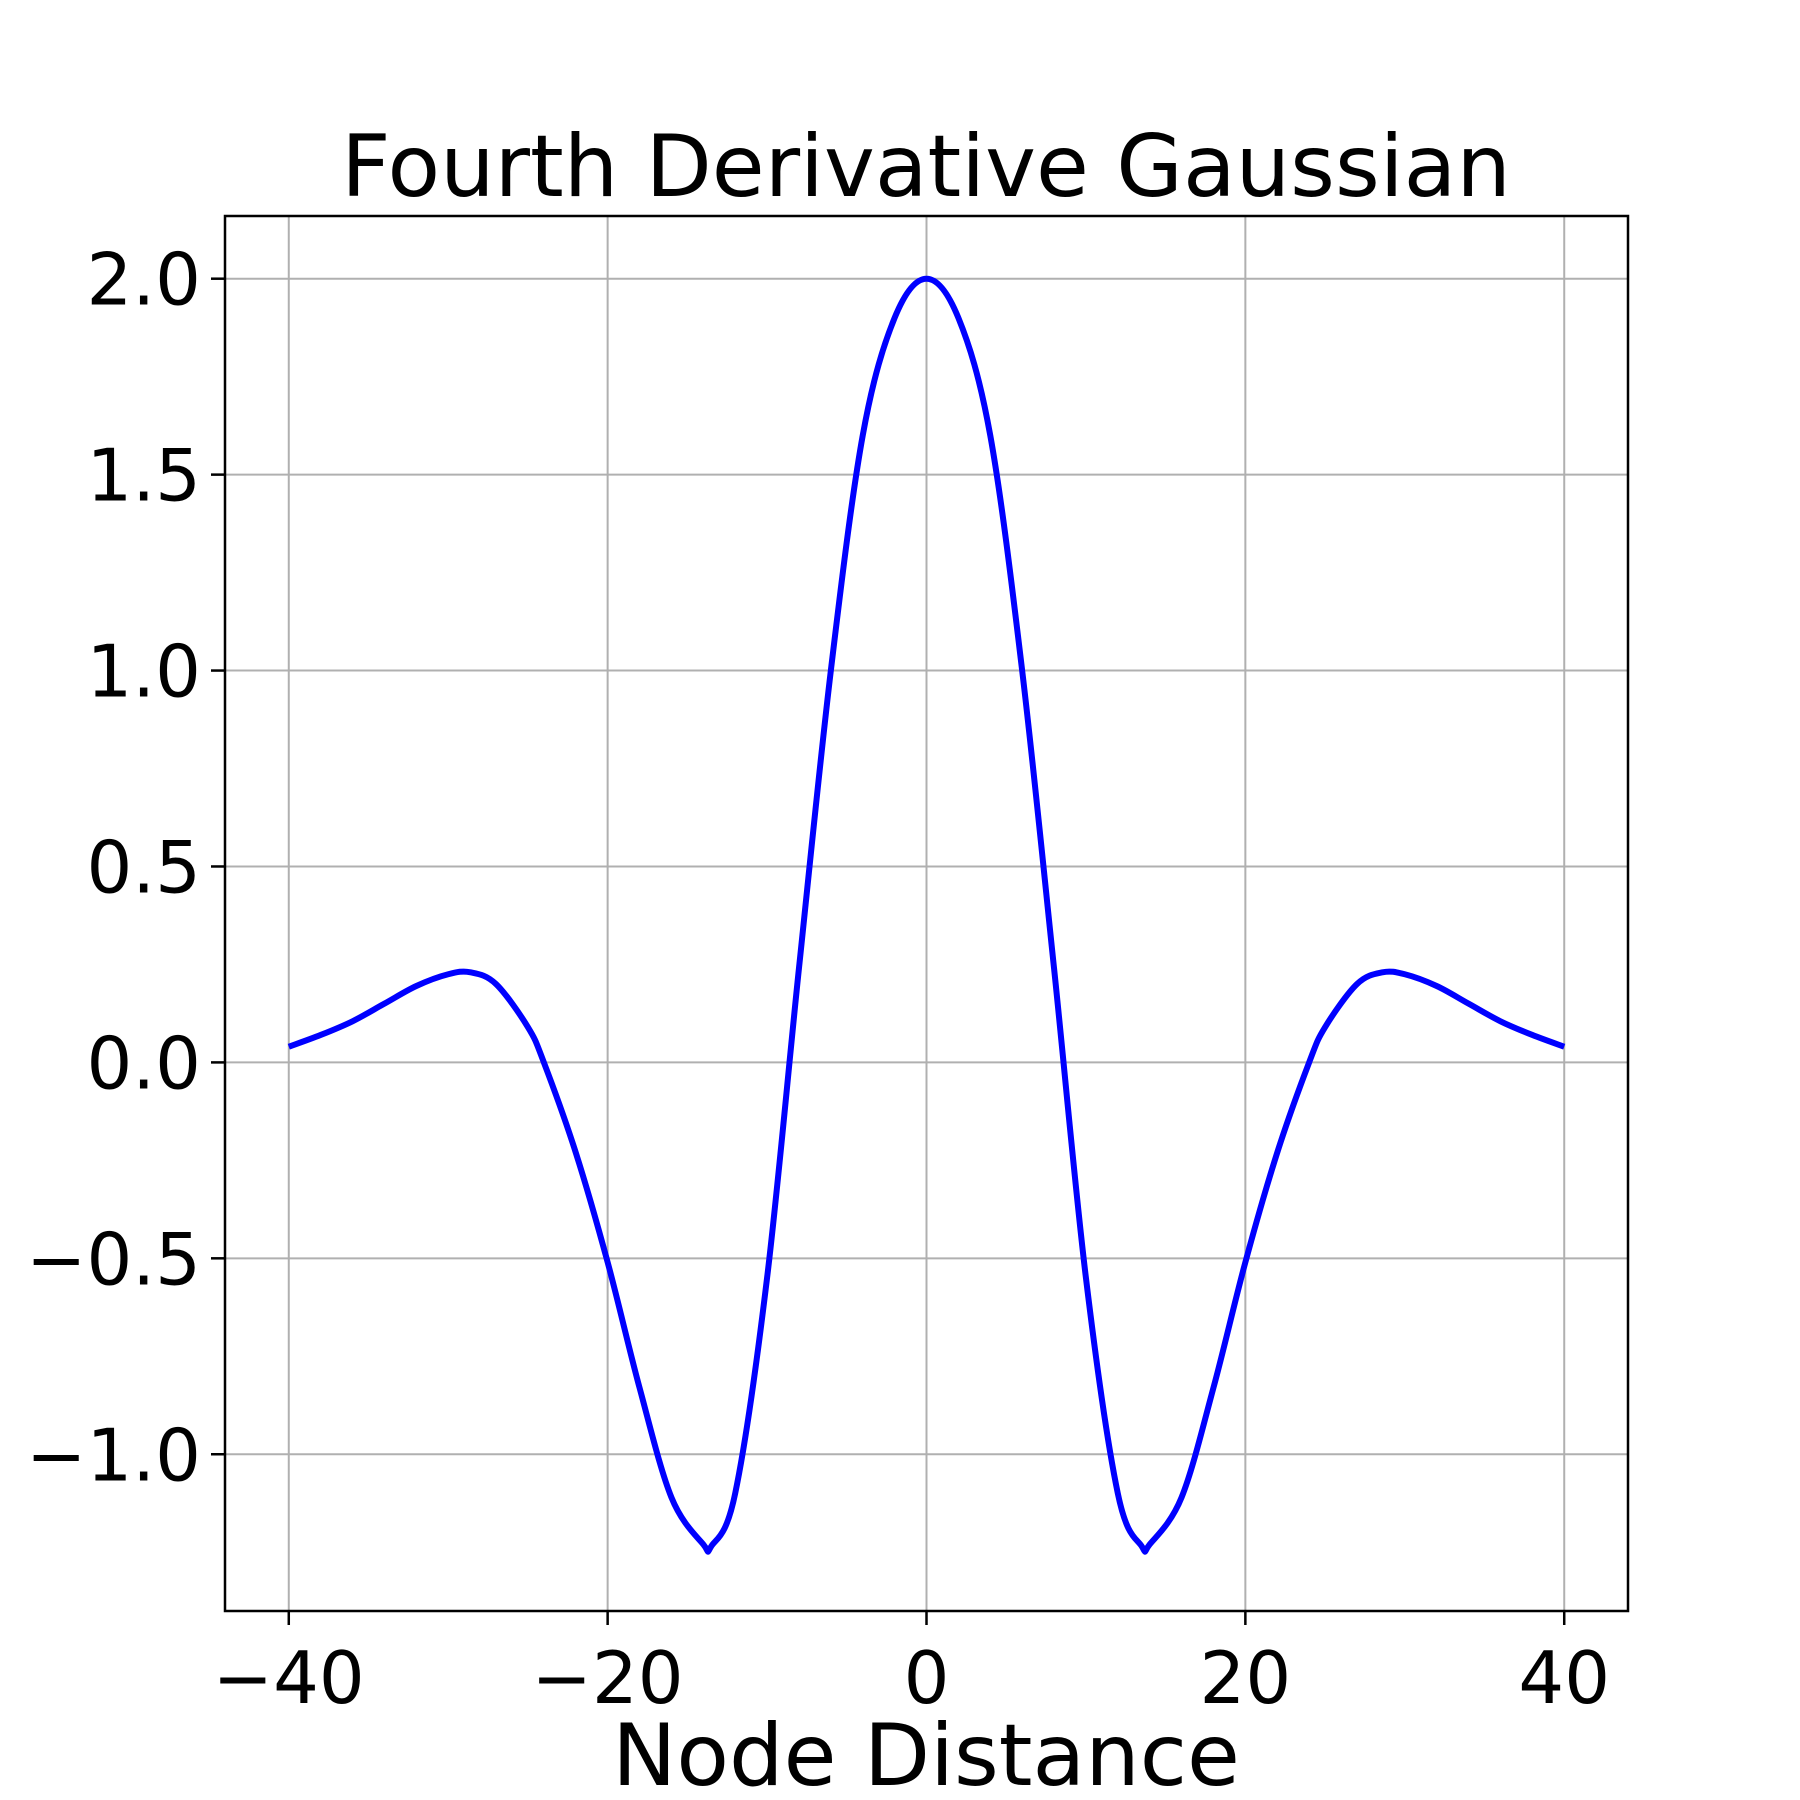 The image size is (1800, 1800). Describe the element at coordinates (143, 1063) in the screenshot. I see `y-tick-label: 0.0` at that location.